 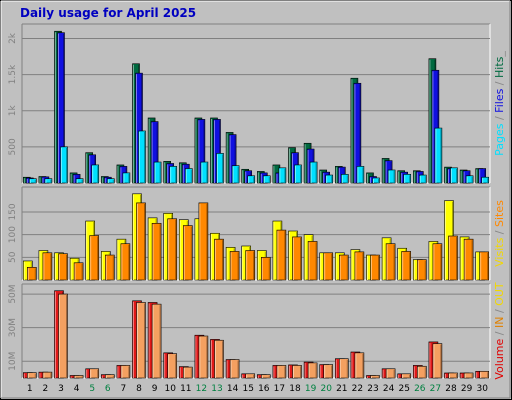 I want to click on y-tick-label: 1.5k, so click(x=13, y=74).